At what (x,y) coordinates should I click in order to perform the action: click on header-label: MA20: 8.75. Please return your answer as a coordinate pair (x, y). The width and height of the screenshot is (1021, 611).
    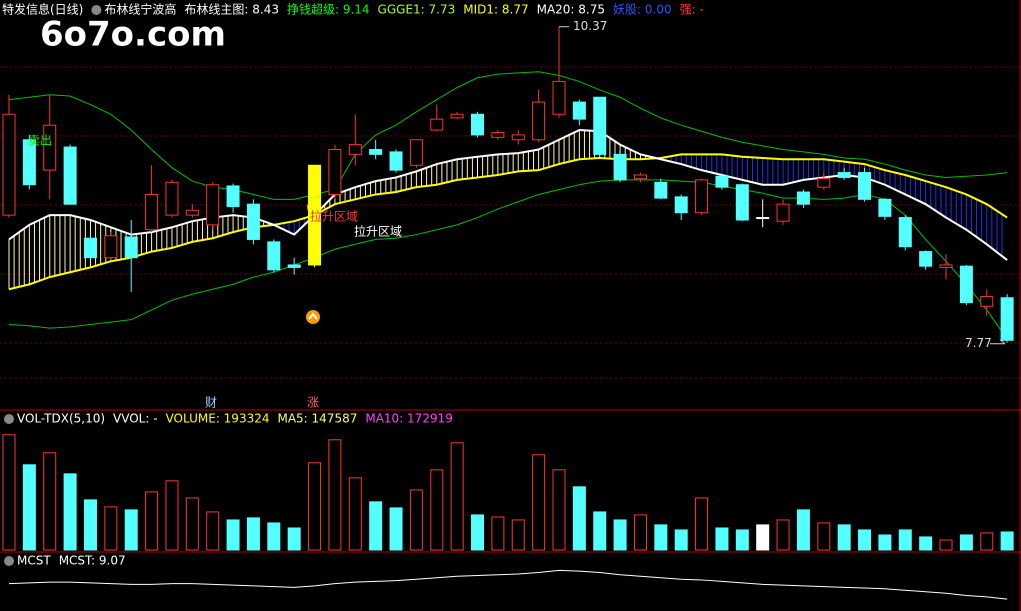
    Looking at the image, I should click on (571, 10).